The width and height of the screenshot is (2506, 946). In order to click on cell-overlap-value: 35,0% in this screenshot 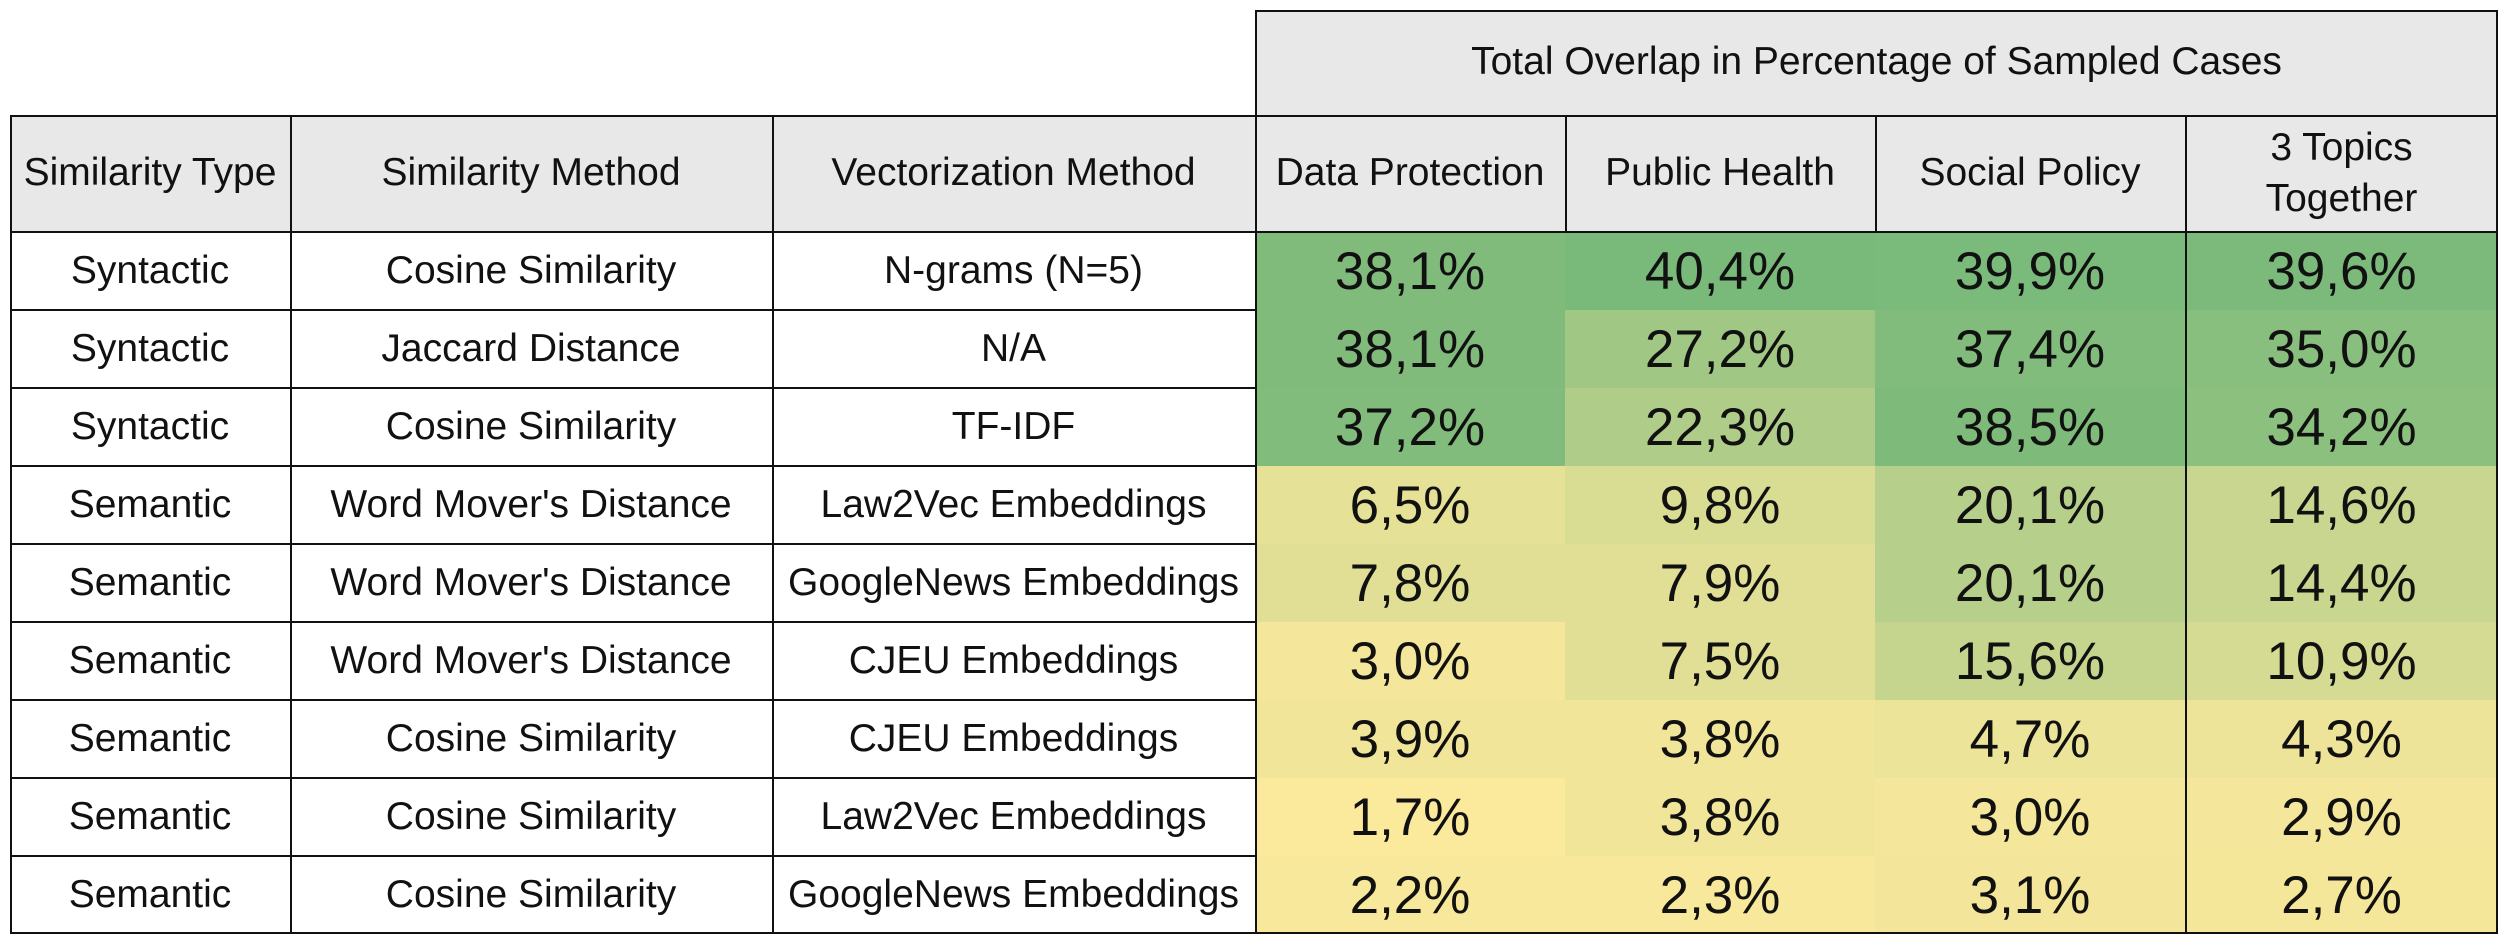, I will do `click(2341, 349)`.